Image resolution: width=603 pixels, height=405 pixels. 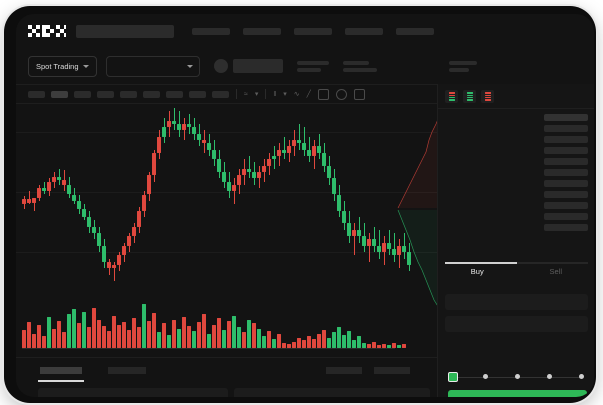 I want to click on orderbook-view-both-icon, so click(x=451, y=96).